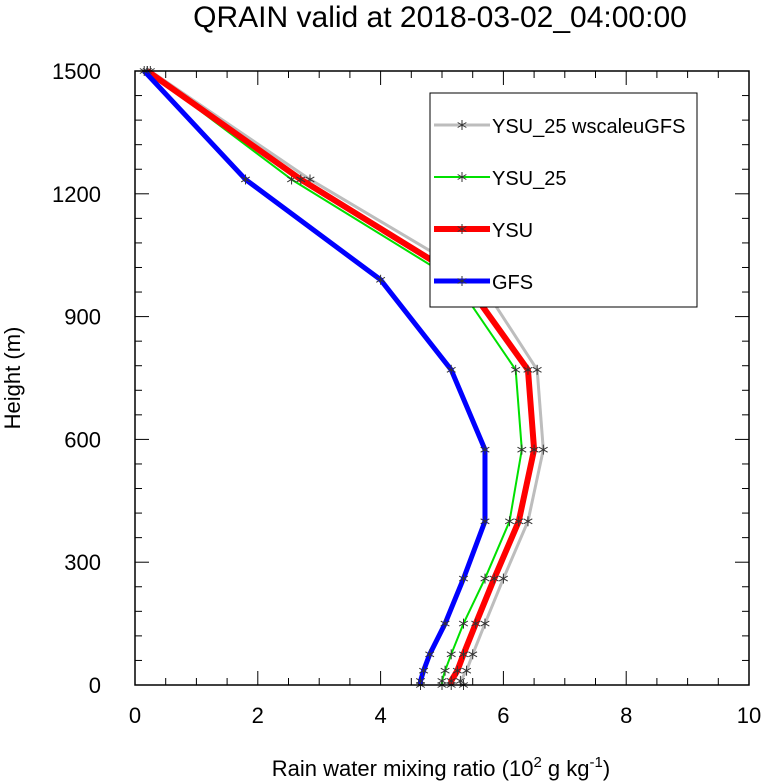 The height and width of the screenshot is (784, 766). I want to click on legend-entry: GFS, so click(483, 283).